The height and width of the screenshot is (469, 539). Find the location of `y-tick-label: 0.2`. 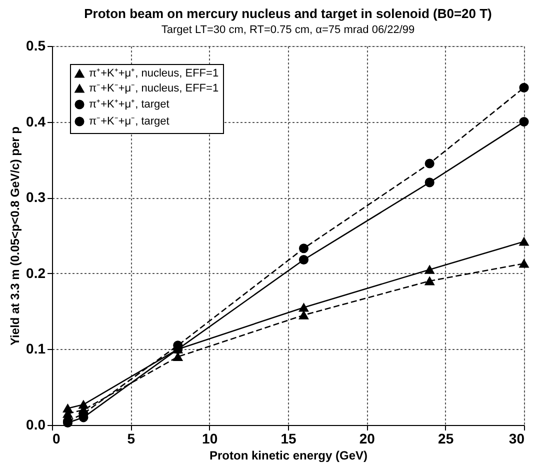

y-tick-label: 0.2 is located at coordinates (36, 272).